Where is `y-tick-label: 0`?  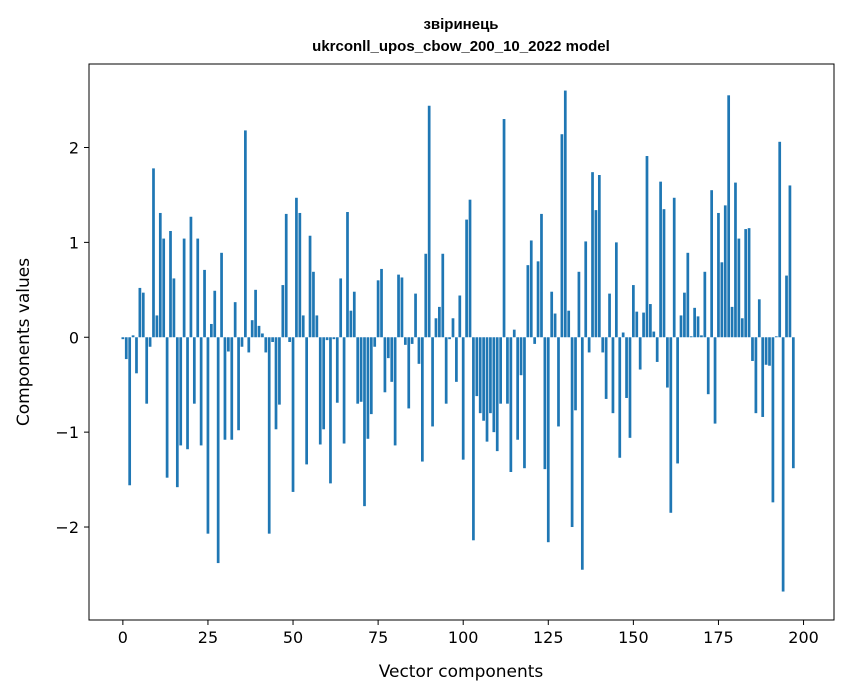 y-tick-label: 0 is located at coordinates (74, 337).